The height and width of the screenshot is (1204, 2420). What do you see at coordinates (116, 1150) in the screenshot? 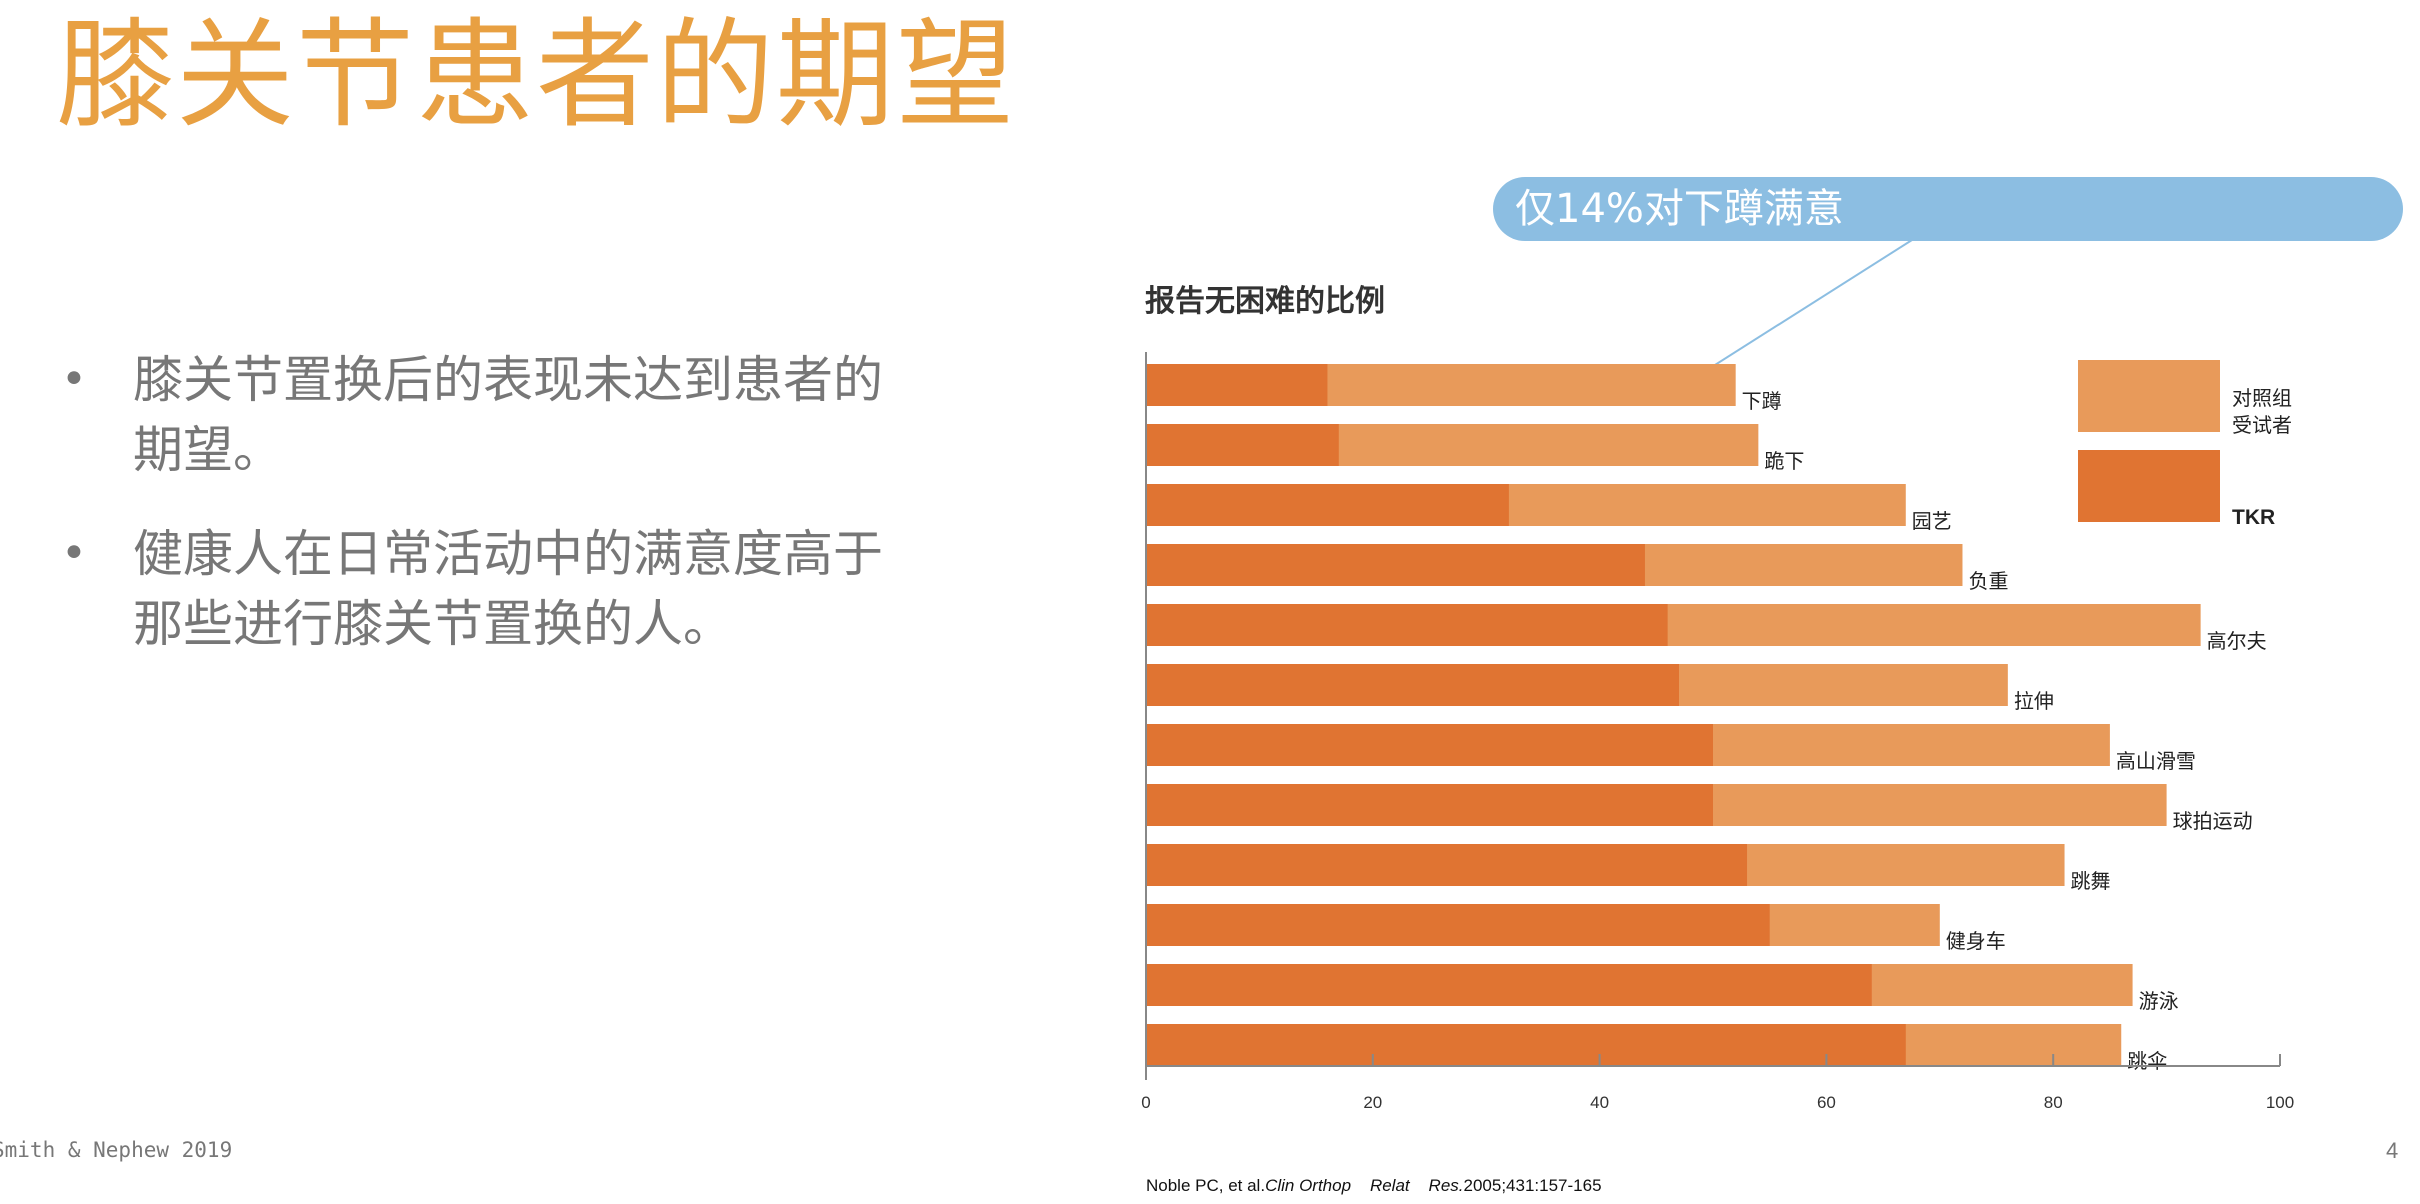
I see `copyright-footer: Smith & Nephew 2019` at bounding box center [116, 1150].